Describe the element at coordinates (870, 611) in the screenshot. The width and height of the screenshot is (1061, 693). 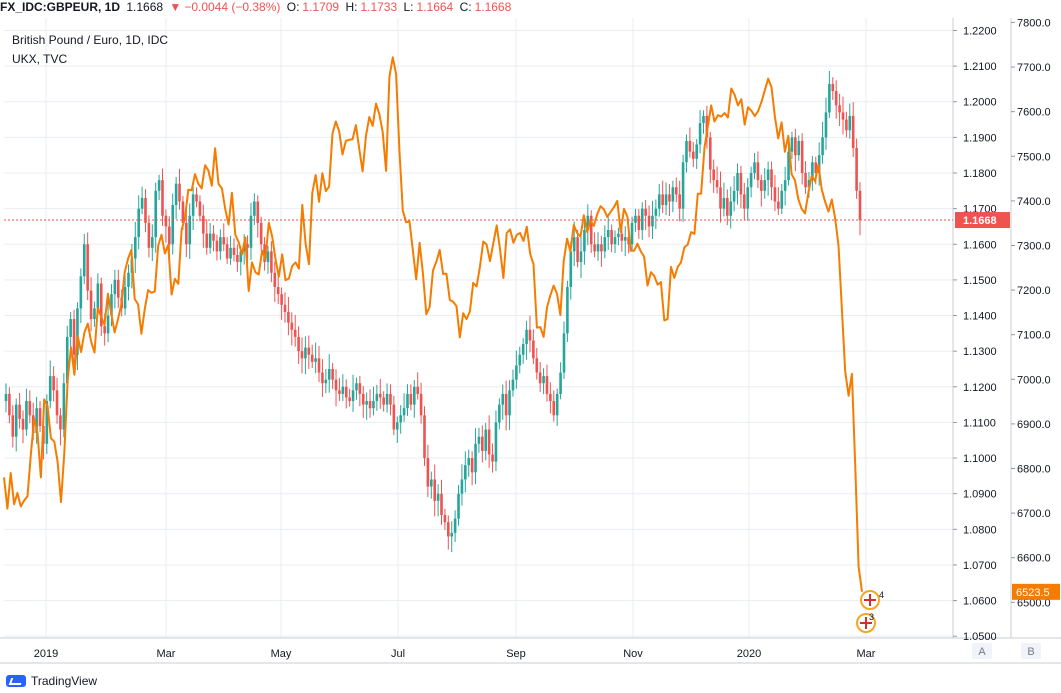
I see `event-markers: 43` at that location.